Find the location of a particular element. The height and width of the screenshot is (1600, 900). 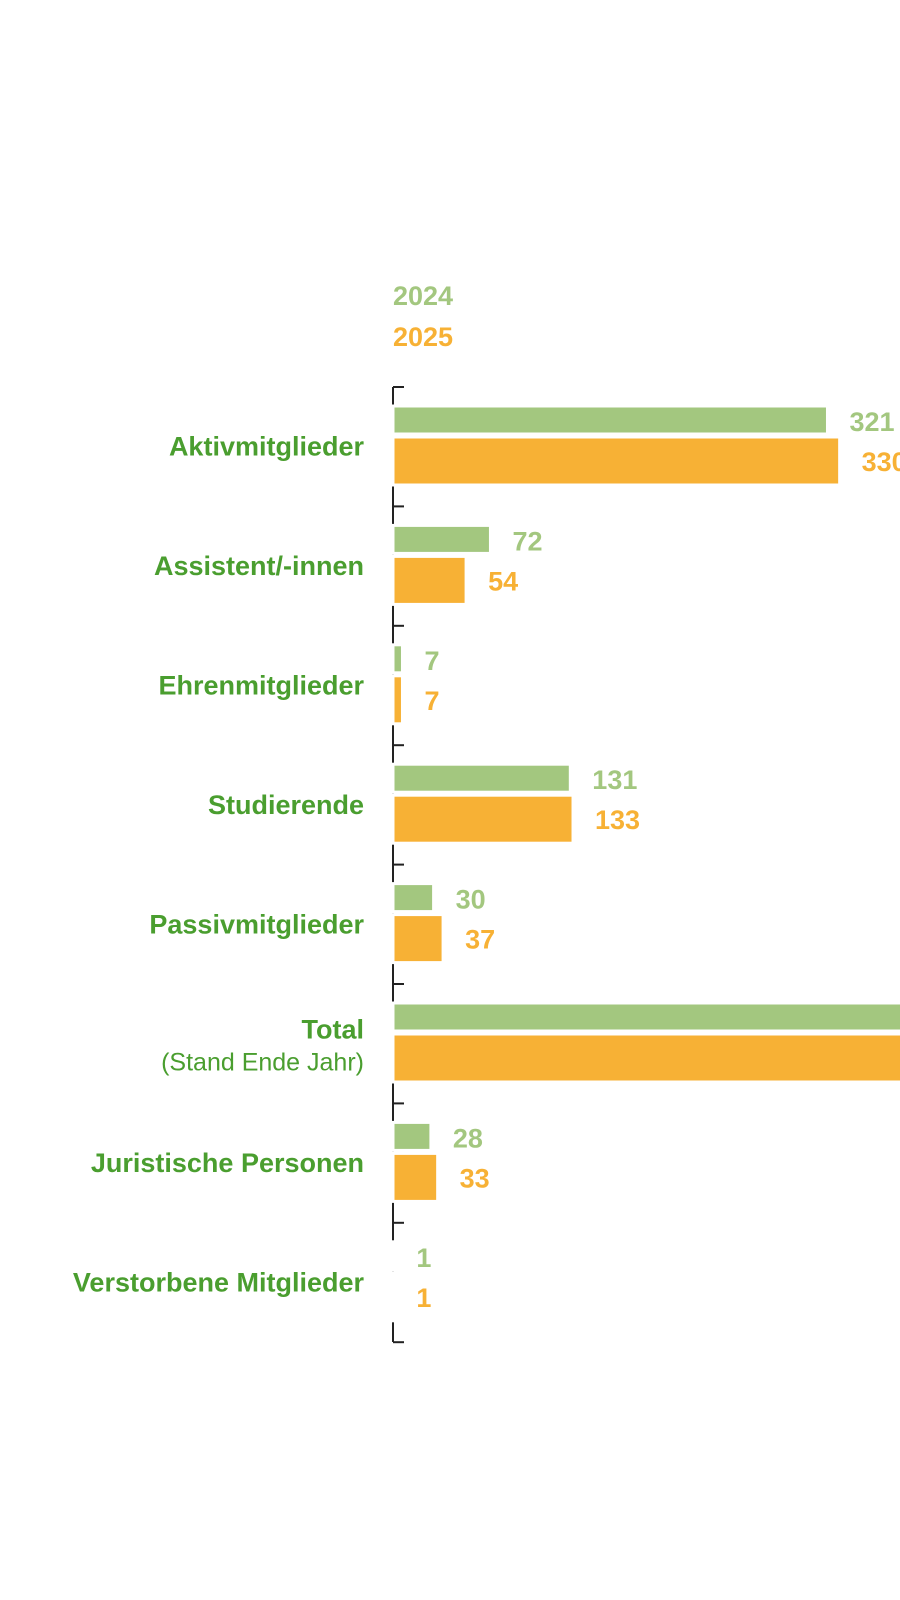

value-label-2025: 33 is located at coordinates (475, 1178).